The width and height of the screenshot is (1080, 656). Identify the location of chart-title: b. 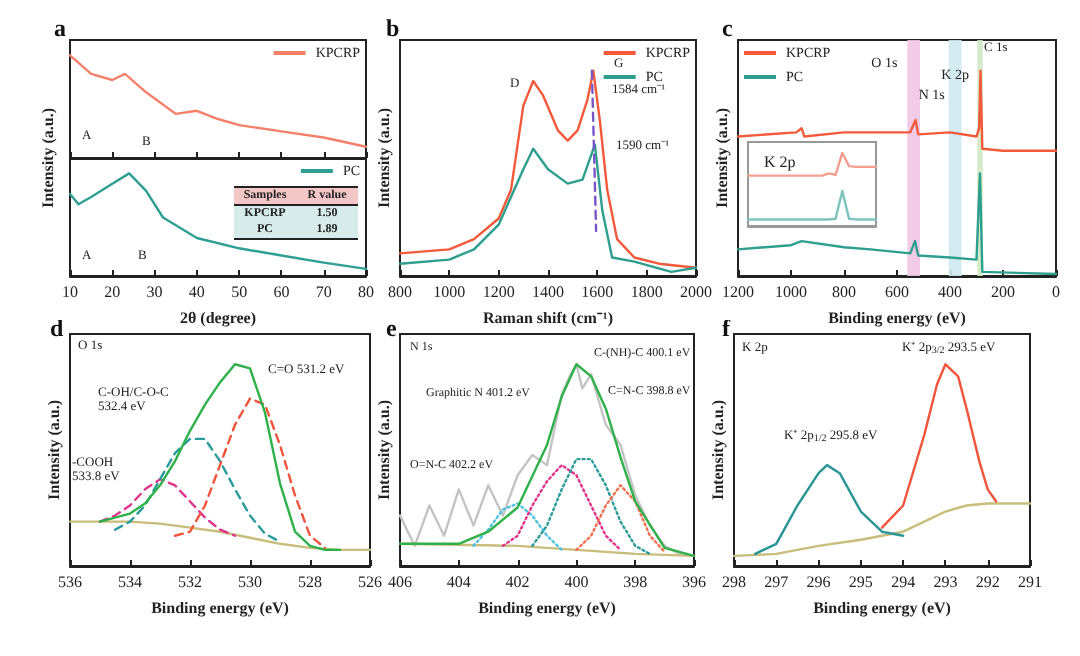
(393, 28).